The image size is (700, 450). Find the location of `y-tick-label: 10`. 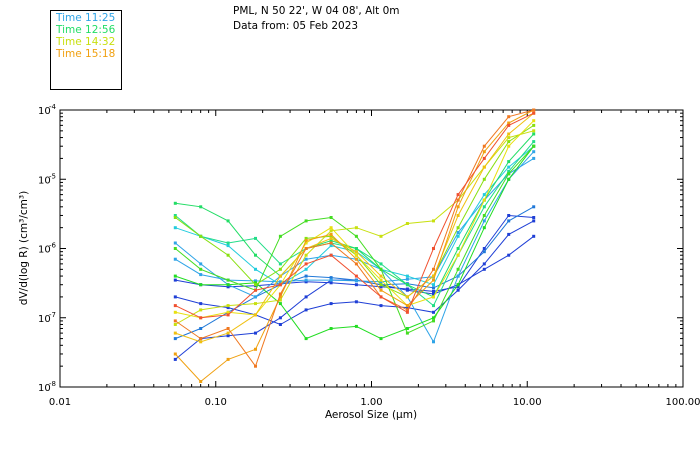

y-tick-label: 10 is located at coordinates (44, 319).